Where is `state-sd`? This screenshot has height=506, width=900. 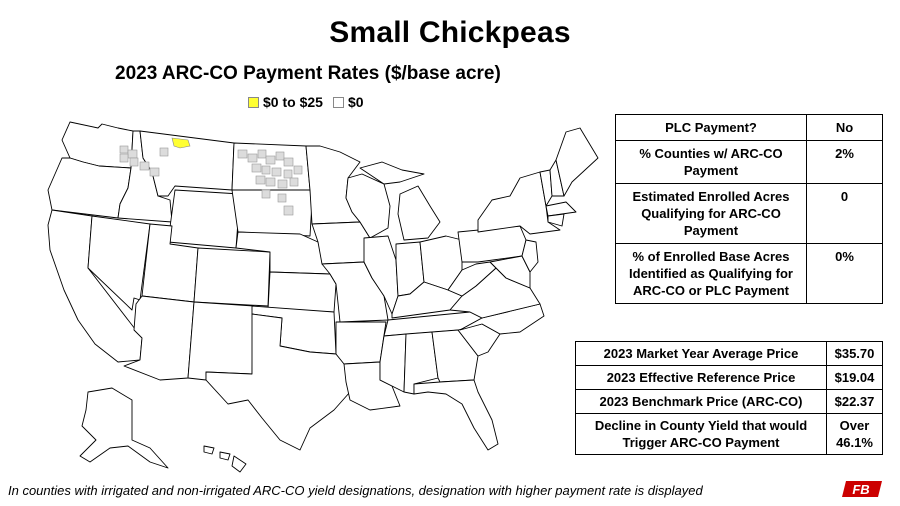
state-sd is located at coordinates (272, 213).